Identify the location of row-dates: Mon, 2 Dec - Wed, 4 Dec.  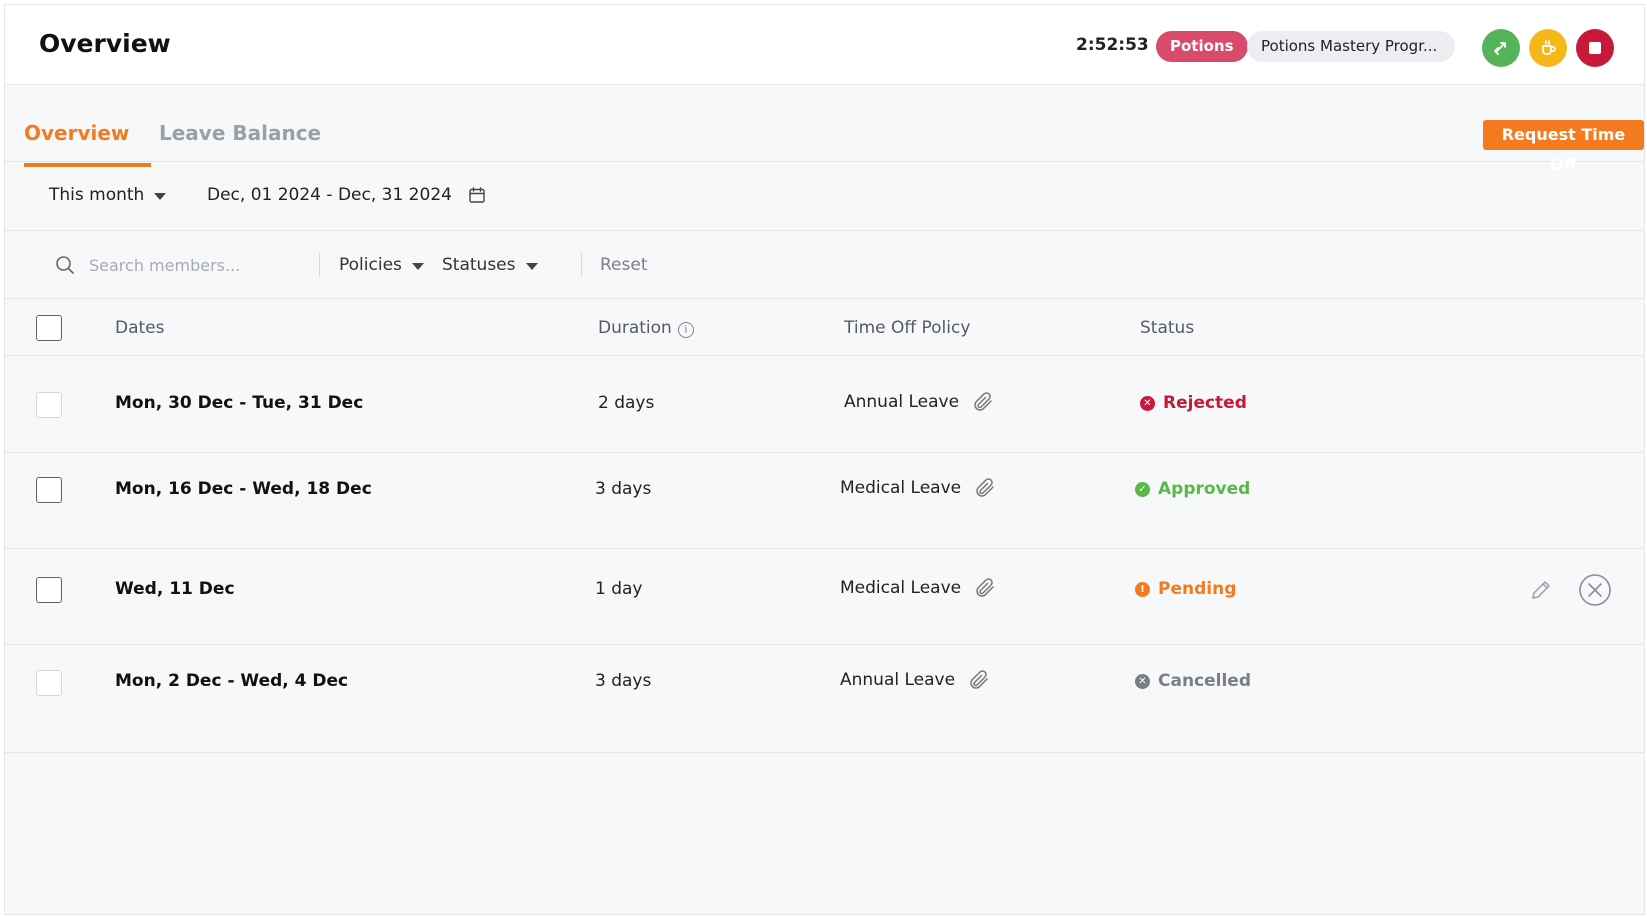
(232, 681).